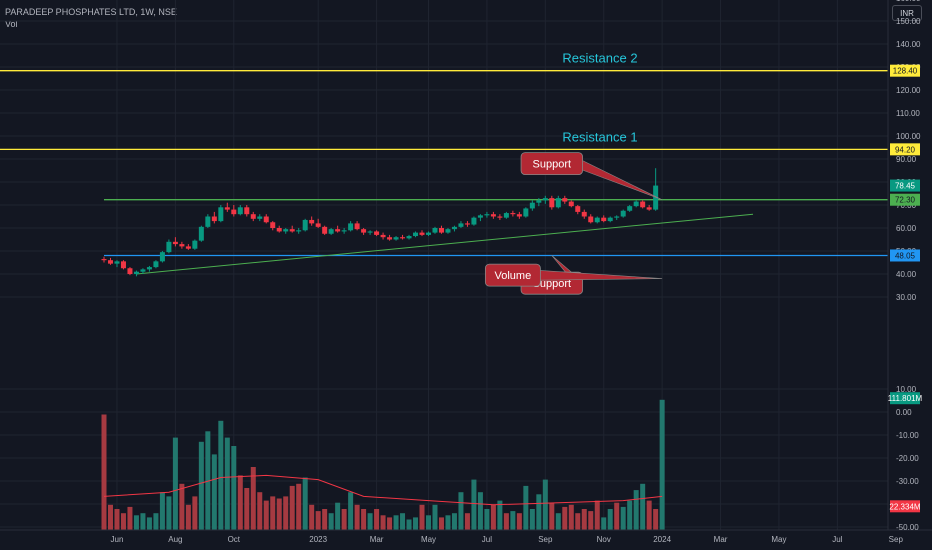  What do you see at coordinates (908, 21) in the screenshot?
I see `price-tick-label: 150.00` at bounding box center [908, 21].